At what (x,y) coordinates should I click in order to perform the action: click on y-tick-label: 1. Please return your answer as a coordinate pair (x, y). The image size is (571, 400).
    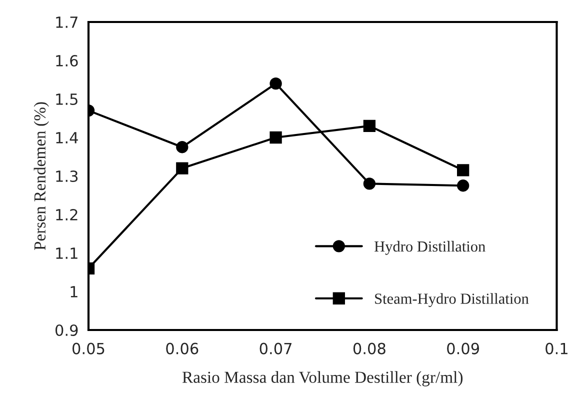
    Looking at the image, I should click on (74, 292).